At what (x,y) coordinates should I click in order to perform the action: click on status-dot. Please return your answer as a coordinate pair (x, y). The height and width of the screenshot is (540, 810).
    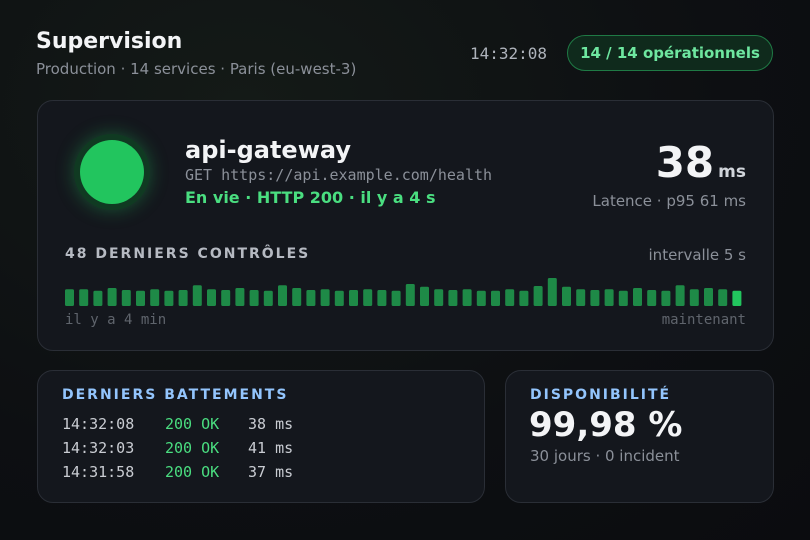
    Looking at the image, I should click on (112, 172).